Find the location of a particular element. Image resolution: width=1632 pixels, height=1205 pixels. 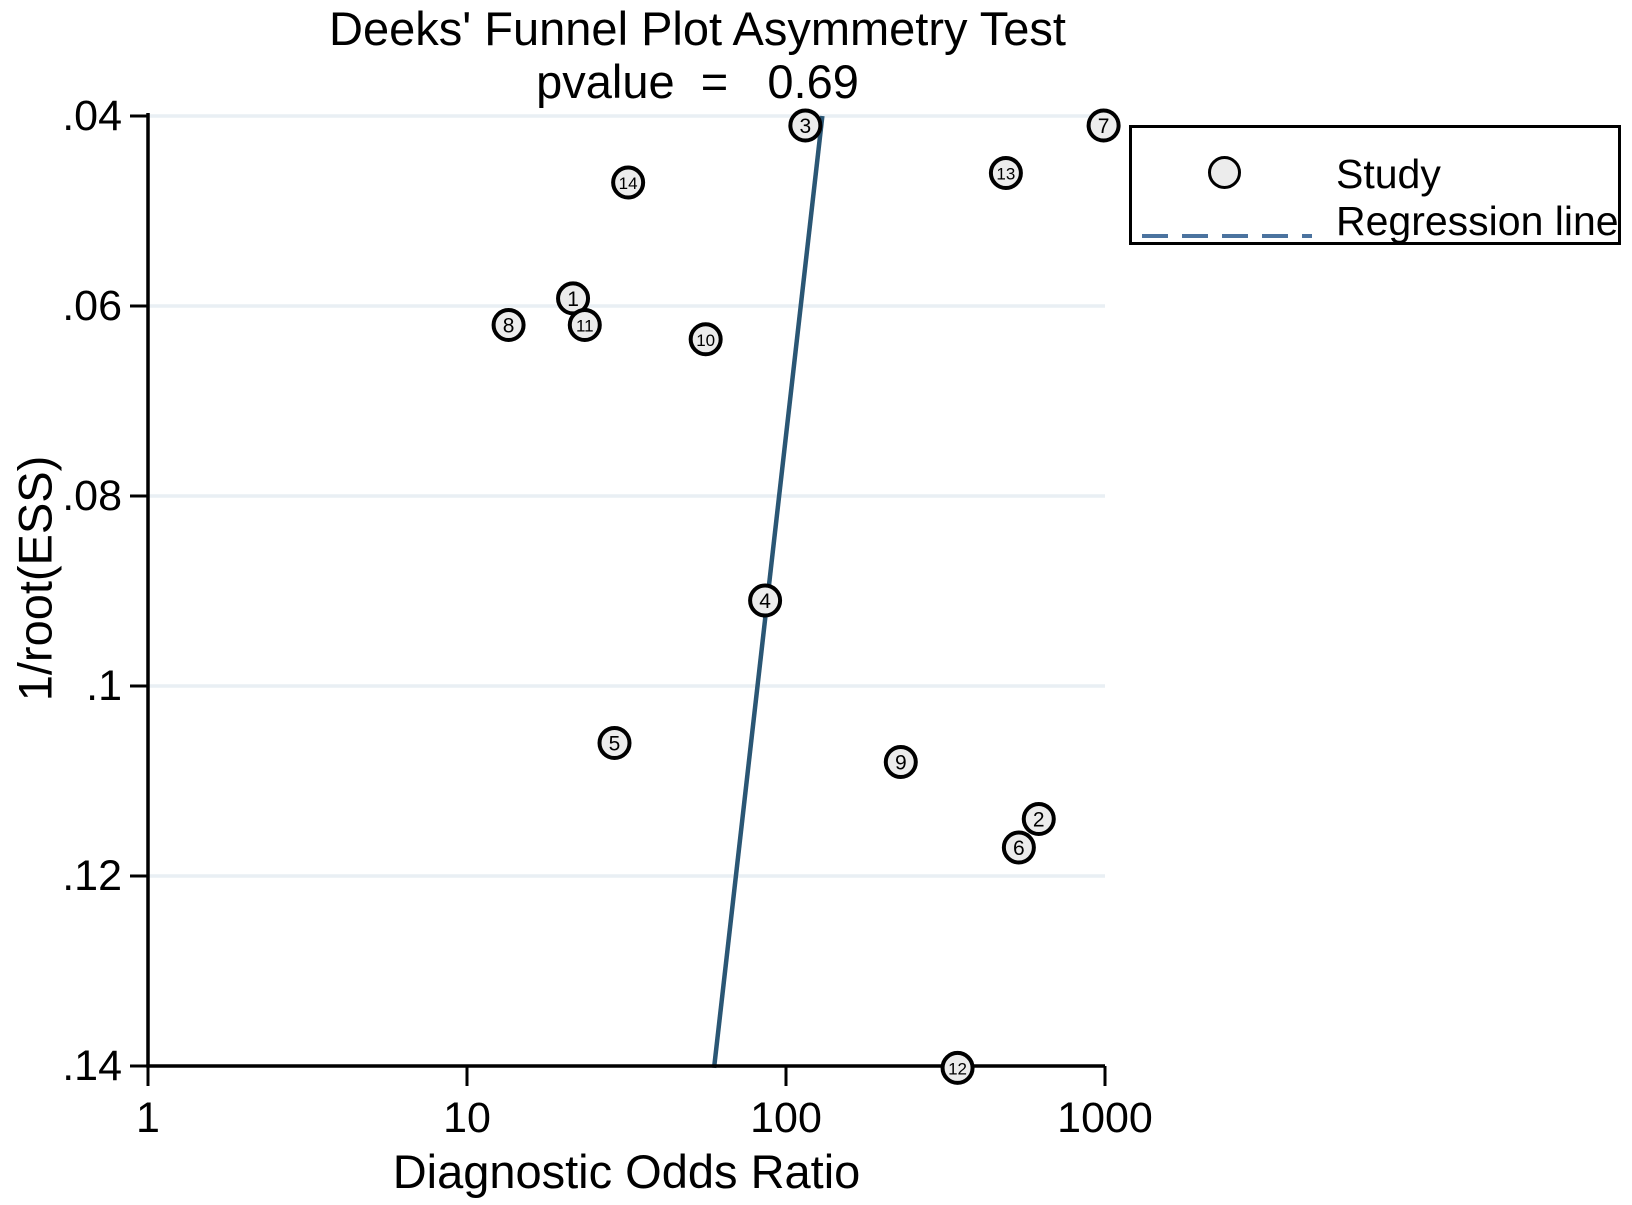

y-axis-title: 1/root(ESS) is located at coordinates (35, 578).